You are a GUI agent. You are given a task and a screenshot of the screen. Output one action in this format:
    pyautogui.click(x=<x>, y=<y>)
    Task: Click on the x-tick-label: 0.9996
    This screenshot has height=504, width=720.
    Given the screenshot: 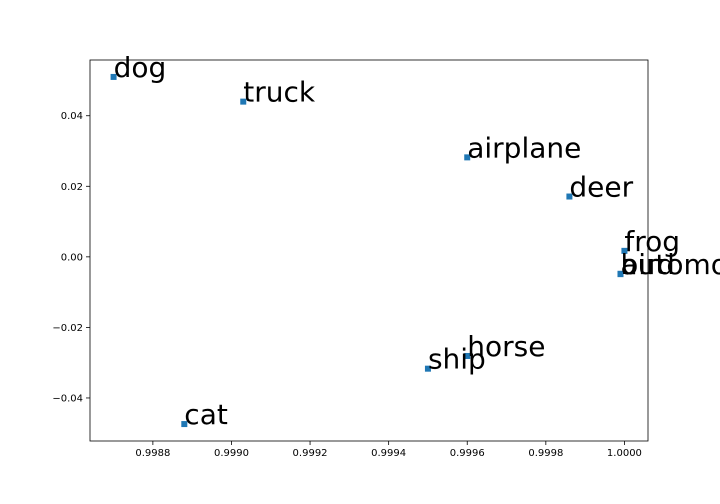 What is the action you would take?
    pyautogui.click(x=467, y=453)
    